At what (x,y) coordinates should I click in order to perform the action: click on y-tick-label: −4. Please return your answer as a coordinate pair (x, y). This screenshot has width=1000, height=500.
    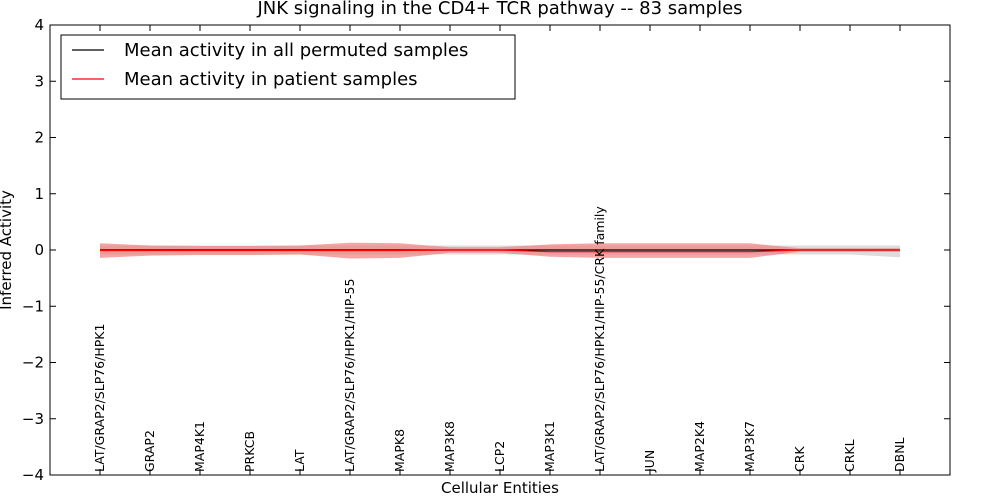
    Looking at the image, I should click on (33, 475).